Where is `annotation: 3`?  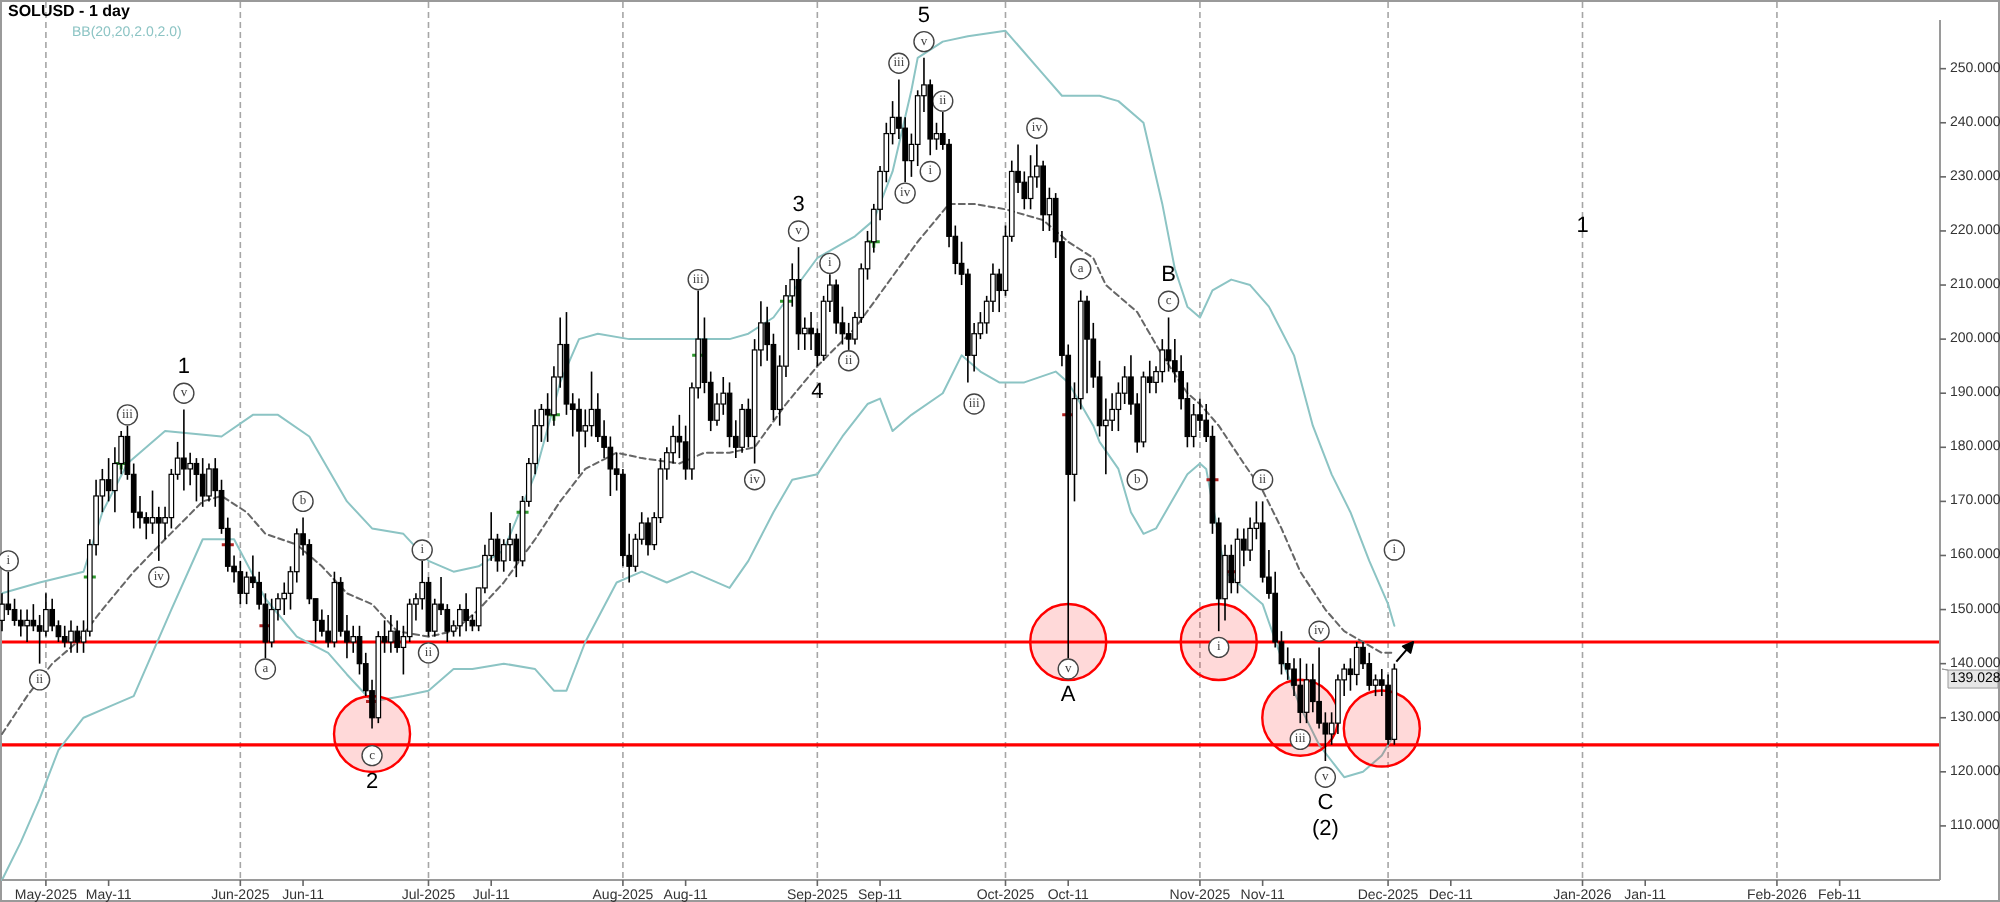 annotation: 3 is located at coordinates (798, 204).